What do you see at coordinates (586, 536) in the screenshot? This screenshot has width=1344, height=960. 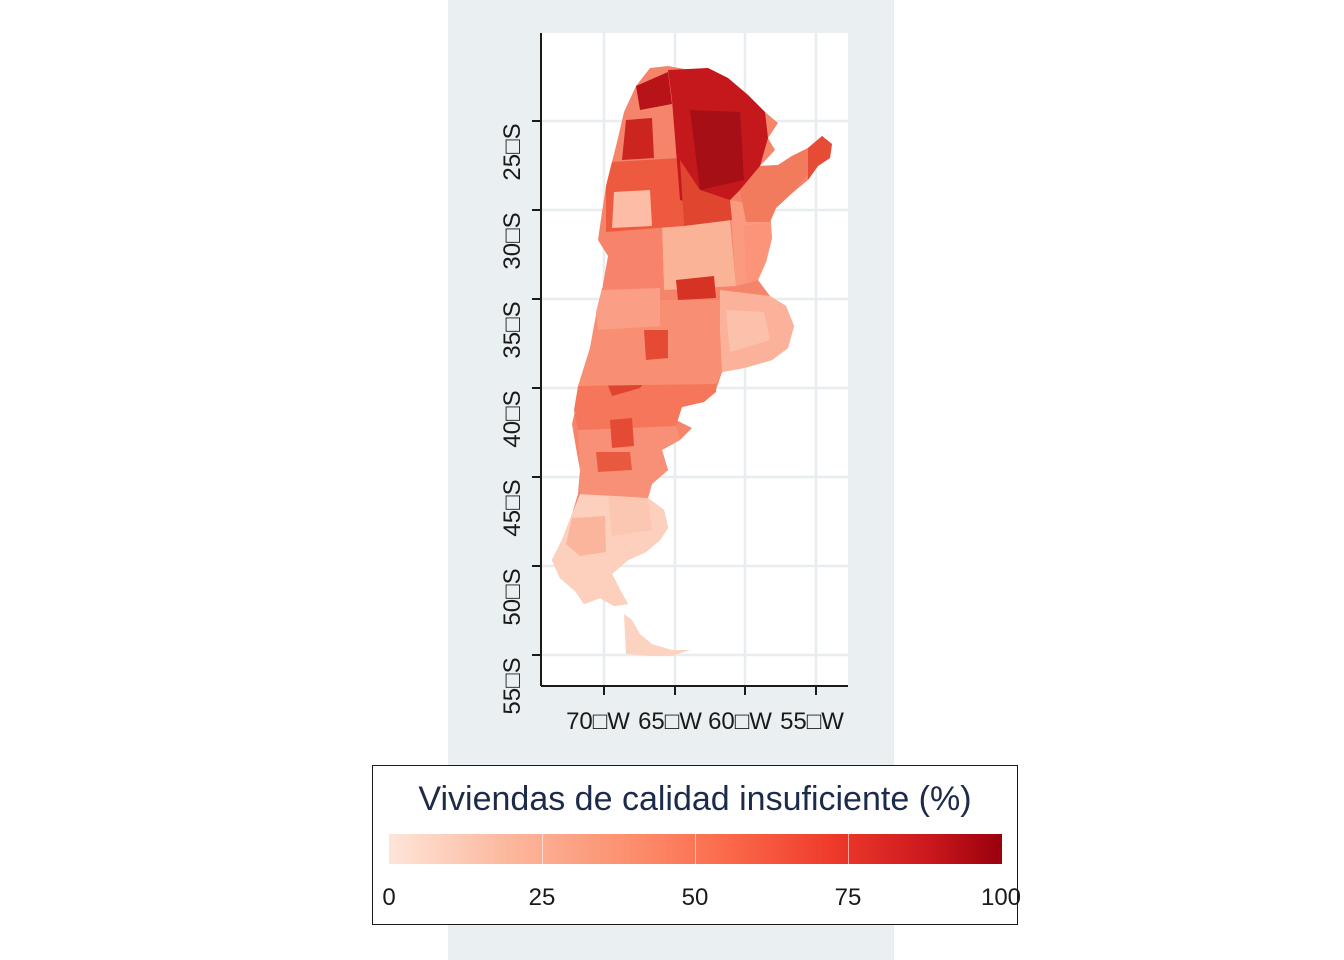 I see `region-santa-cruz-west` at bounding box center [586, 536].